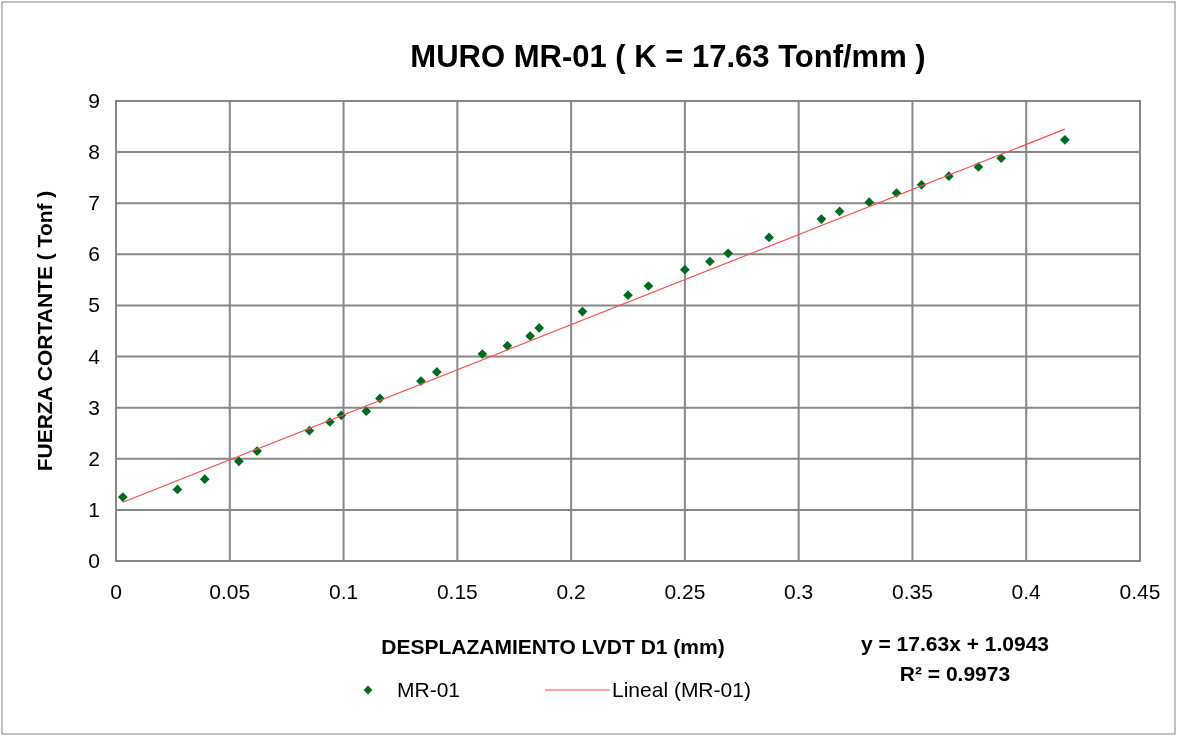 The image size is (1177, 736). Describe the element at coordinates (94, 509) in the screenshot. I see `y-tick-label: 1` at that location.